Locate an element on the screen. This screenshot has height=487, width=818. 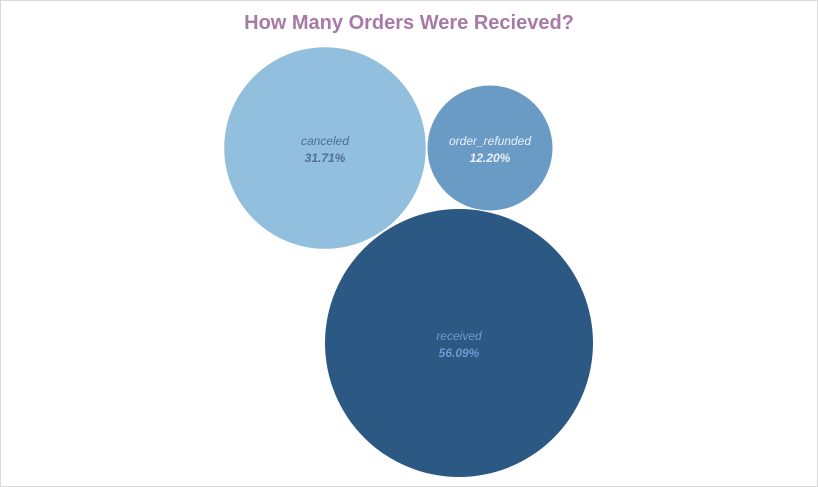
bubble-order-refunded is located at coordinates (490, 148).